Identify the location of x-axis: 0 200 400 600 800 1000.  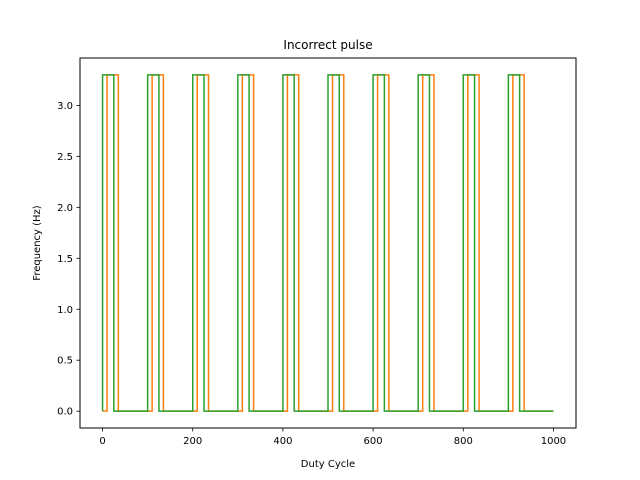
(332, 437).